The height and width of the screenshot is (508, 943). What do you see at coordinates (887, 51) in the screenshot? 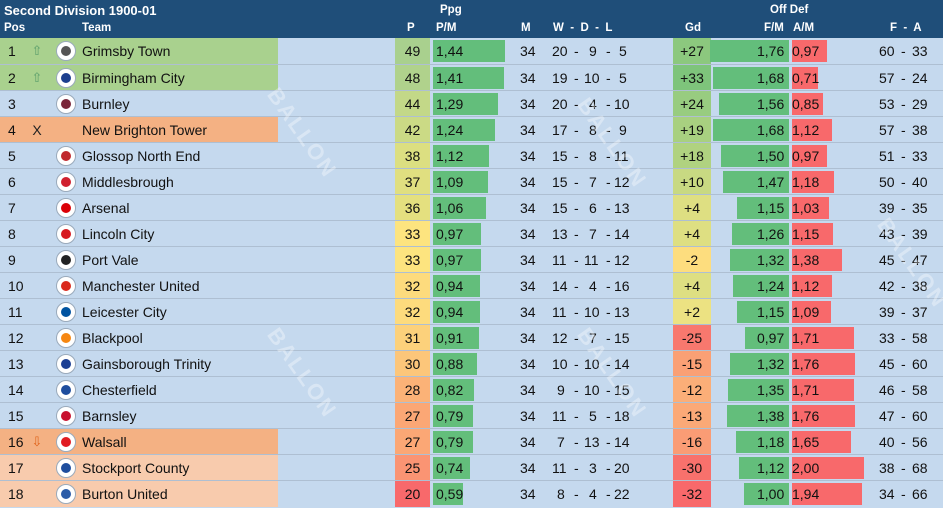
I see `goals-for-cell: 60` at bounding box center [887, 51].